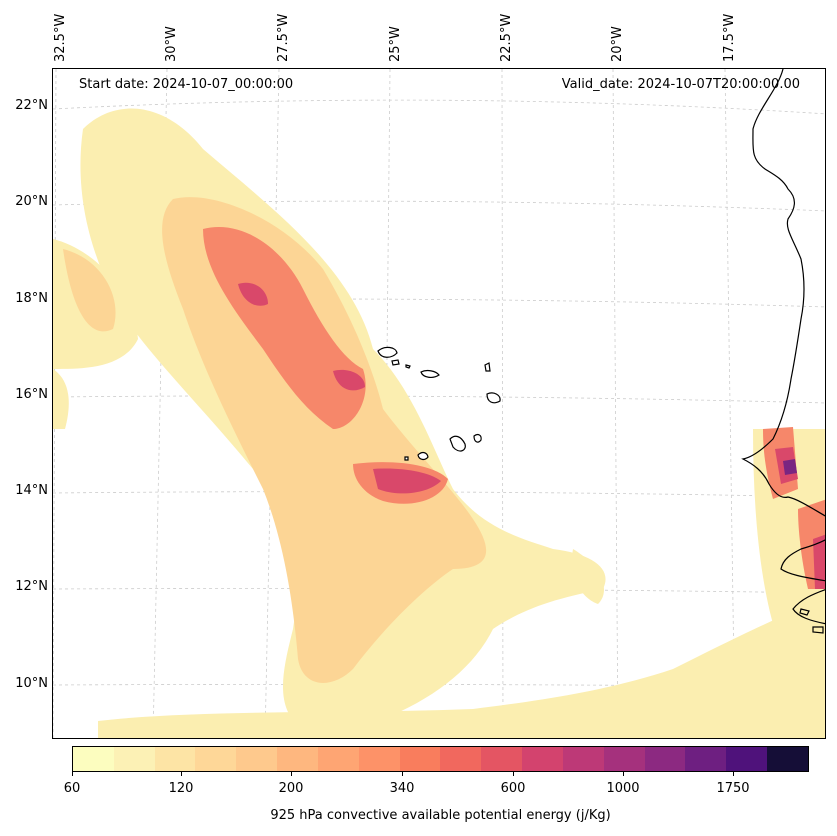 Image resolution: width=837 pixels, height=836 pixels. What do you see at coordinates (60, 37) in the screenshot?
I see `longitude-label: 32.5°W` at bounding box center [60, 37].